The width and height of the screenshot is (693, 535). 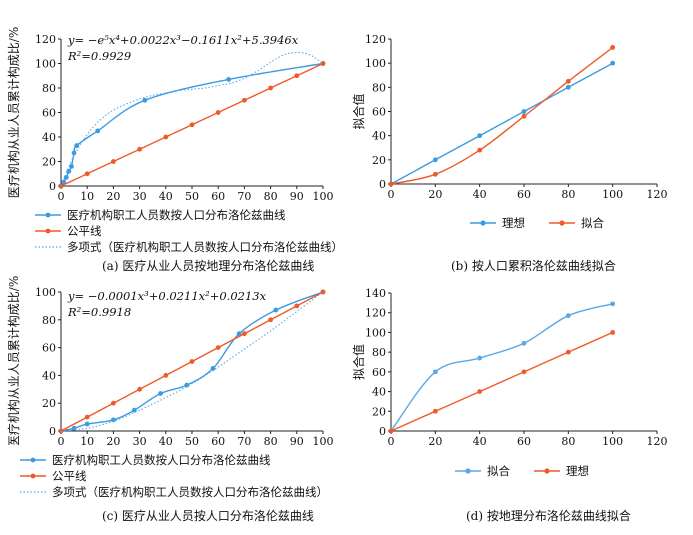 I want to click on chart-b-x-tick-label: 0, so click(x=391, y=194).